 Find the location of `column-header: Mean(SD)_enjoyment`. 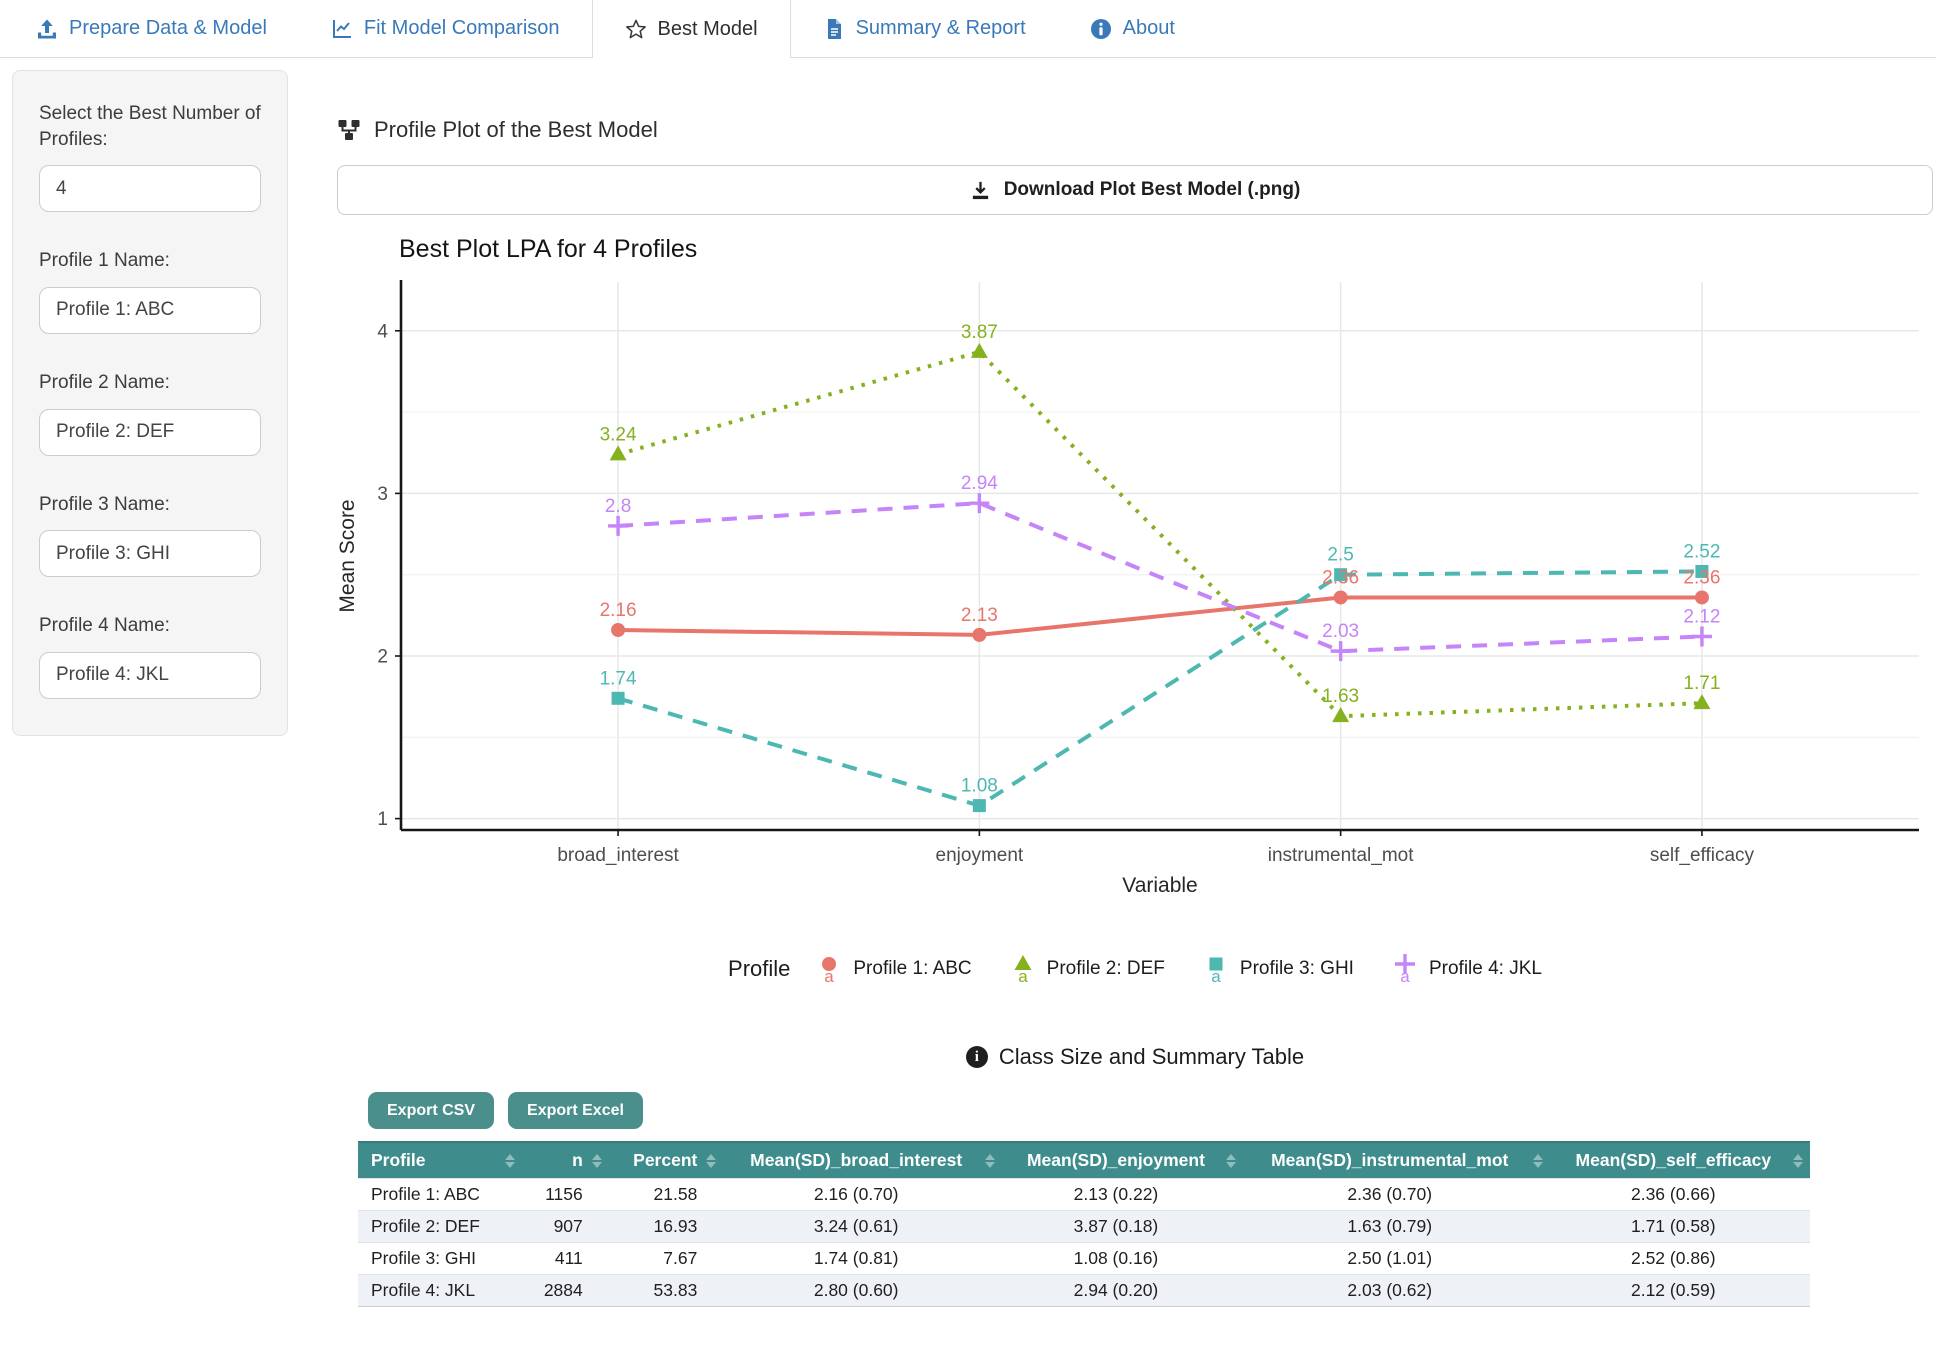

column-header: Mean(SD)_enjoyment is located at coordinates (1122, 1160).